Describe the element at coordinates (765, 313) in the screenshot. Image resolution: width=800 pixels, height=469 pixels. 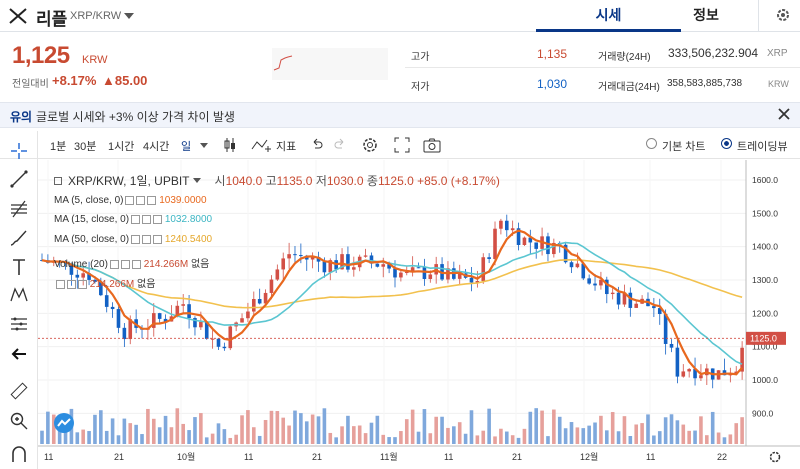
I see `y-tick-label: 1200.0` at that location.